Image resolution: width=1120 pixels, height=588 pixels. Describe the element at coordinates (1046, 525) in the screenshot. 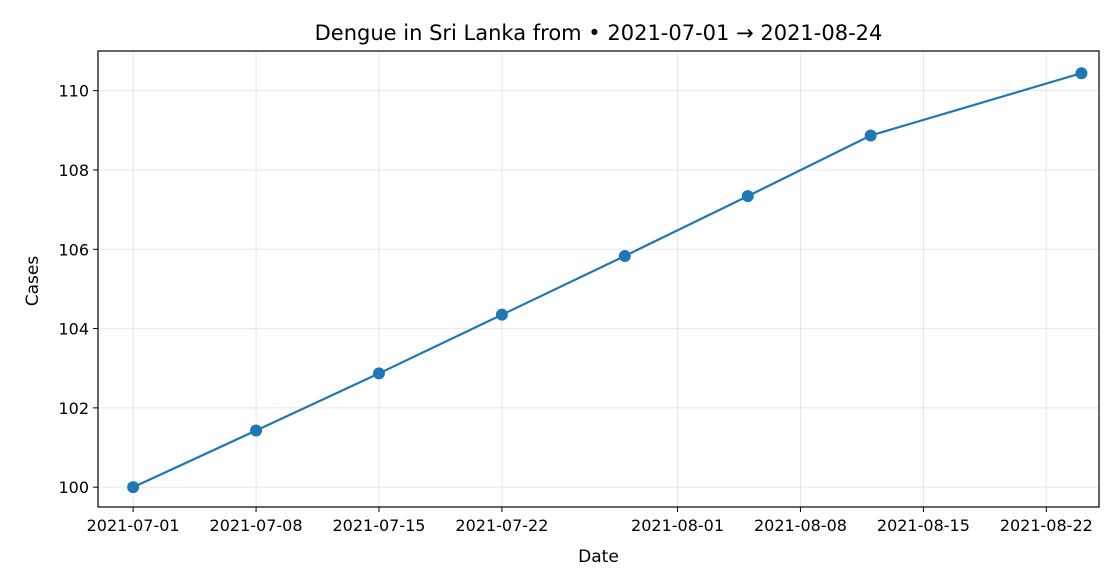

I see `x-tick-label: 2021-08-22` at that location.